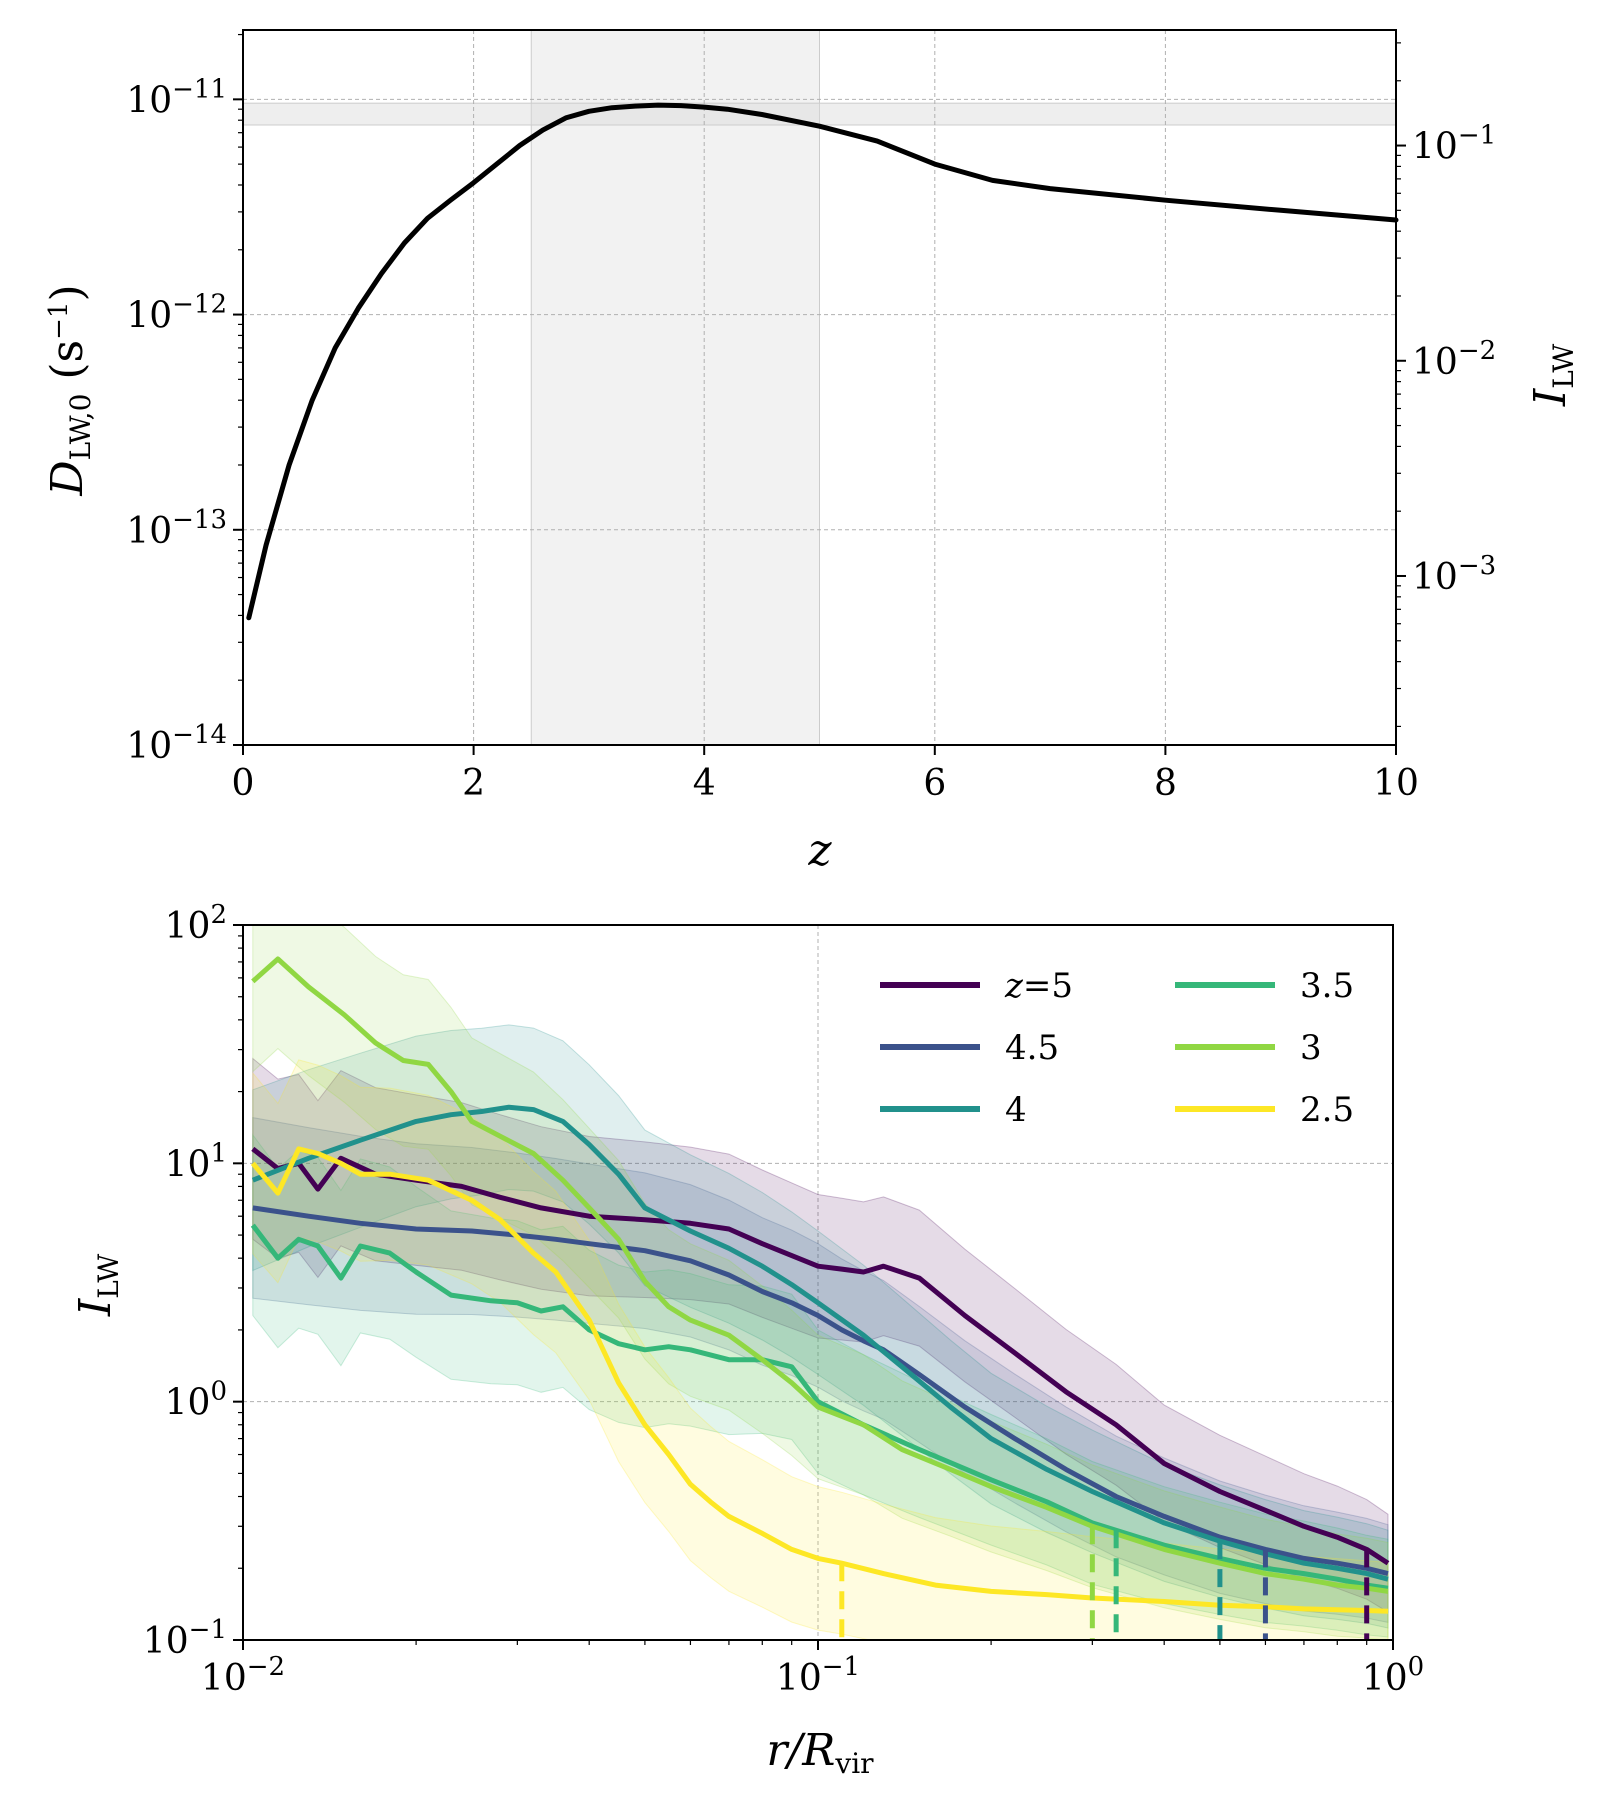 The height and width of the screenshot is (1800, 1600). What do you see at coordinates (67, 478) in the screenshot?
I see `top-y-axis-label-main: D` at bounding box center [67, 478].